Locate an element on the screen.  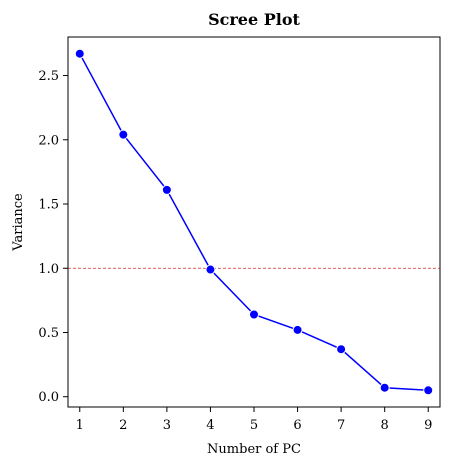
x-tick-label: 1 is located at coordinates (80, 425).